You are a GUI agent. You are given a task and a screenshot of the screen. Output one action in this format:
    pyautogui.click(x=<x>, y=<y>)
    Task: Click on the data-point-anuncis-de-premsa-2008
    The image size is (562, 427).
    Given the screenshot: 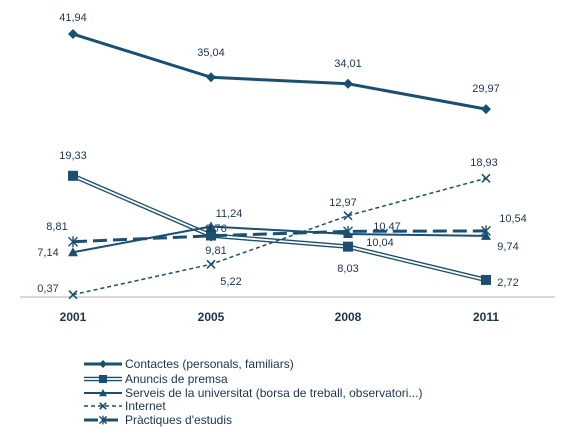 What is the action you would take?
    pyautogui.click(x=348, y=246)
    